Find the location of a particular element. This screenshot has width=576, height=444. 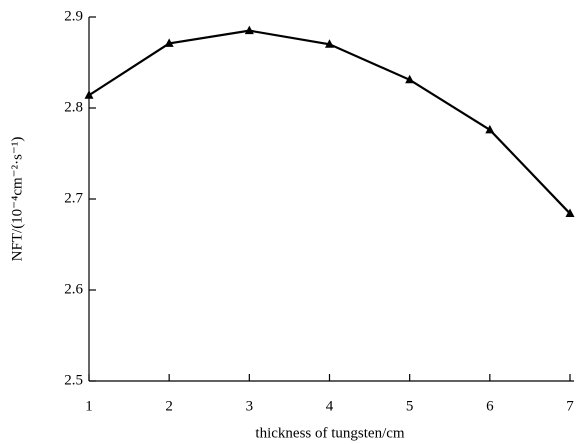

y-tick-label: 2.6 is located at coordinates (73, 289).